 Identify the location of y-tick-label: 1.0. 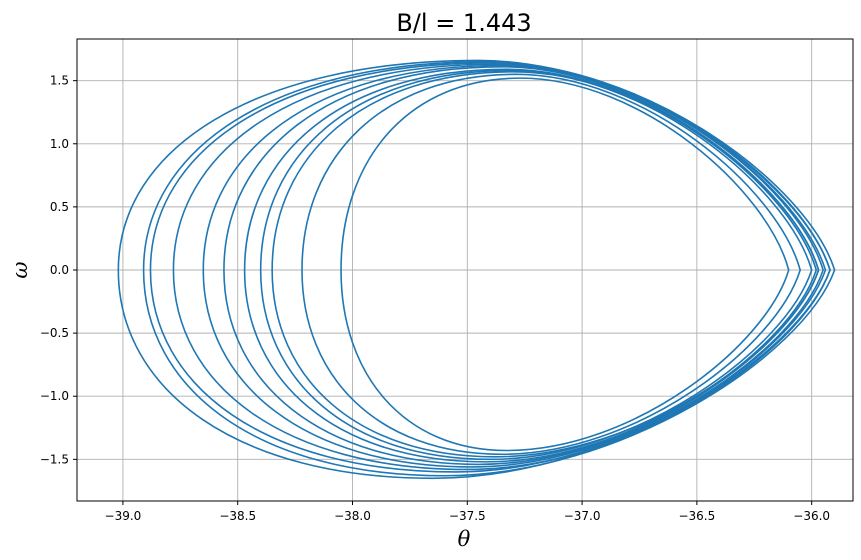
(59, 144).